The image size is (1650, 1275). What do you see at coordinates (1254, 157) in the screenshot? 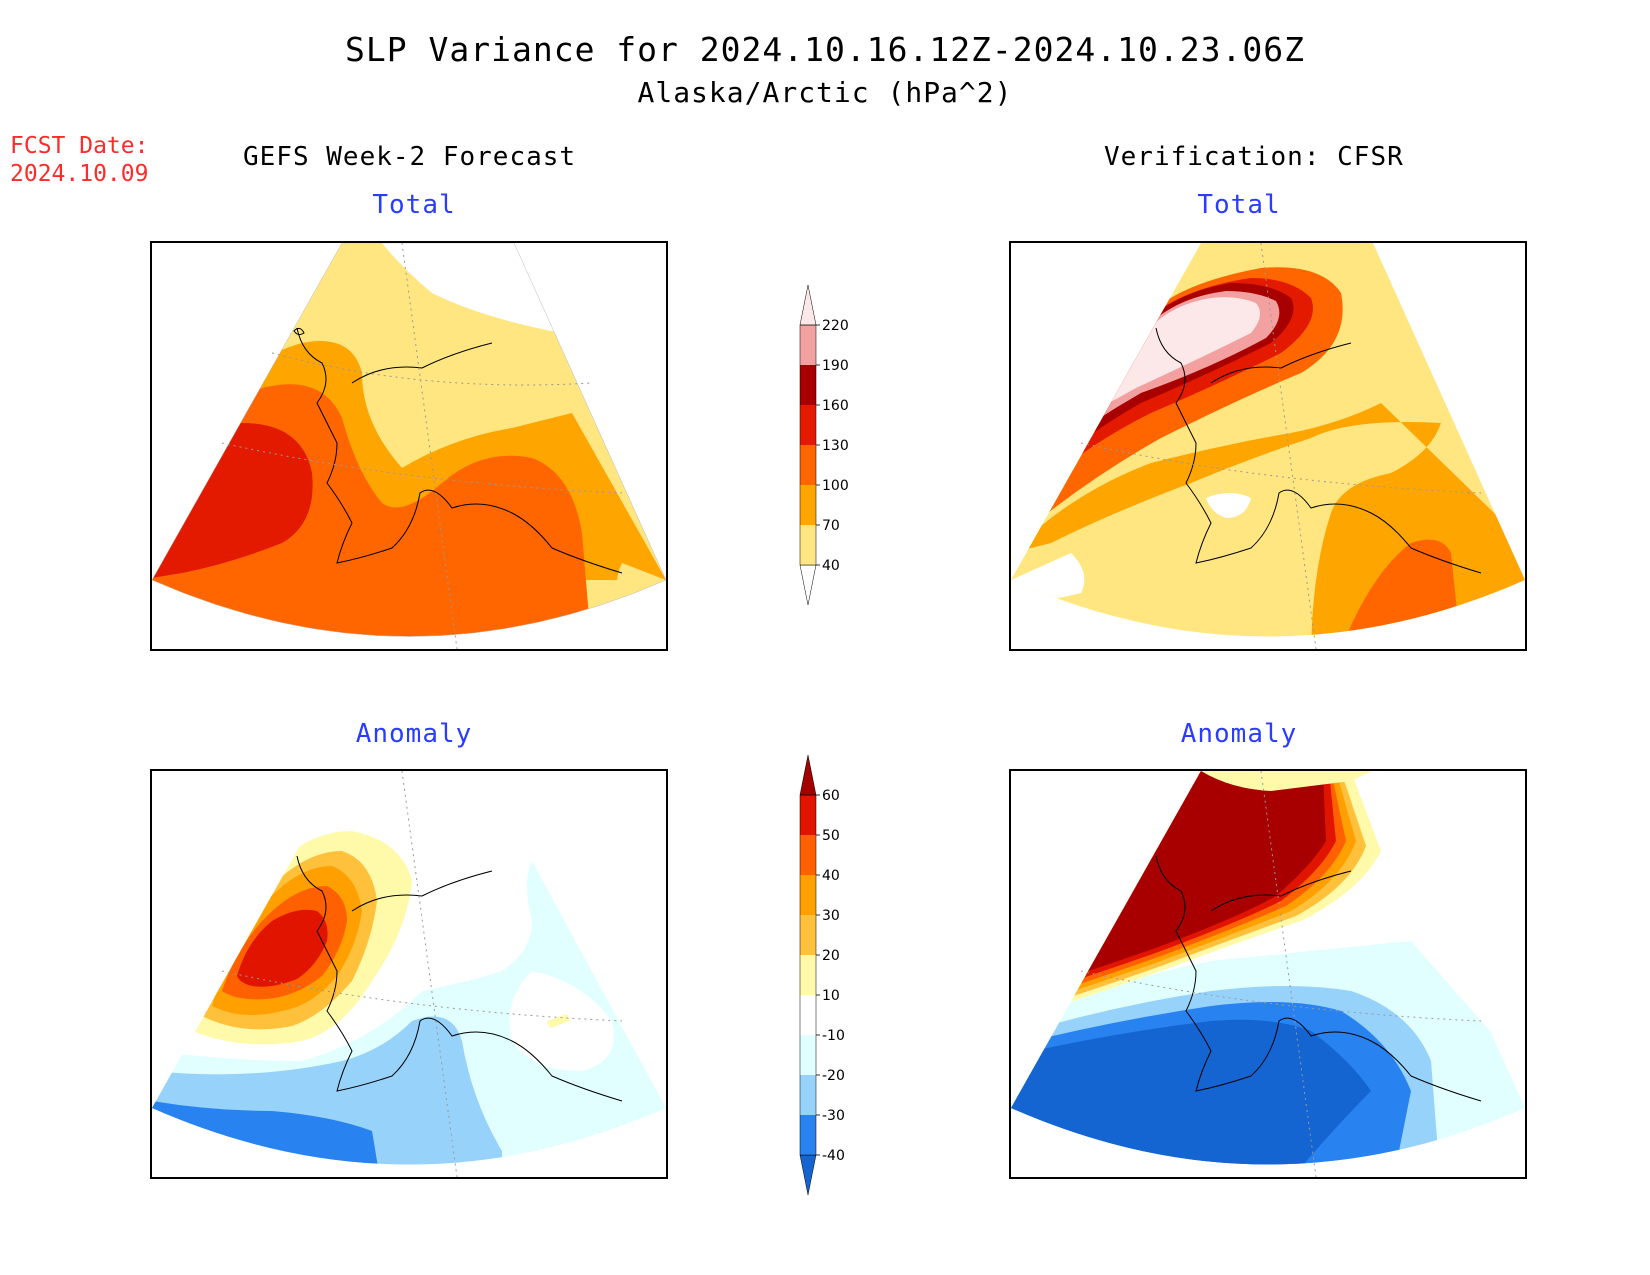
I see `verification-column-title: Verification: CFSR` at bounding box center [1254, 157].